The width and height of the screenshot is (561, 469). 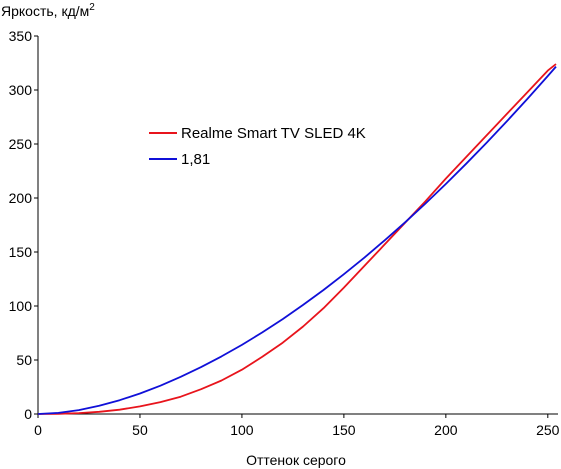 I want to click on x-tick-label: 50, so click(x=140, y=430).